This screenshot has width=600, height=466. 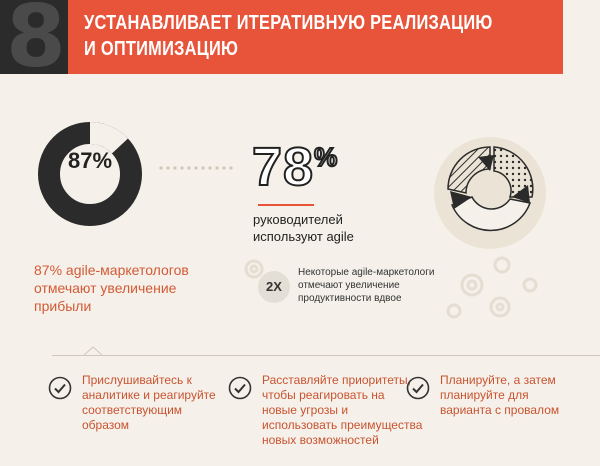 I want to click on section-number: 8, so click(x=36, y=37).